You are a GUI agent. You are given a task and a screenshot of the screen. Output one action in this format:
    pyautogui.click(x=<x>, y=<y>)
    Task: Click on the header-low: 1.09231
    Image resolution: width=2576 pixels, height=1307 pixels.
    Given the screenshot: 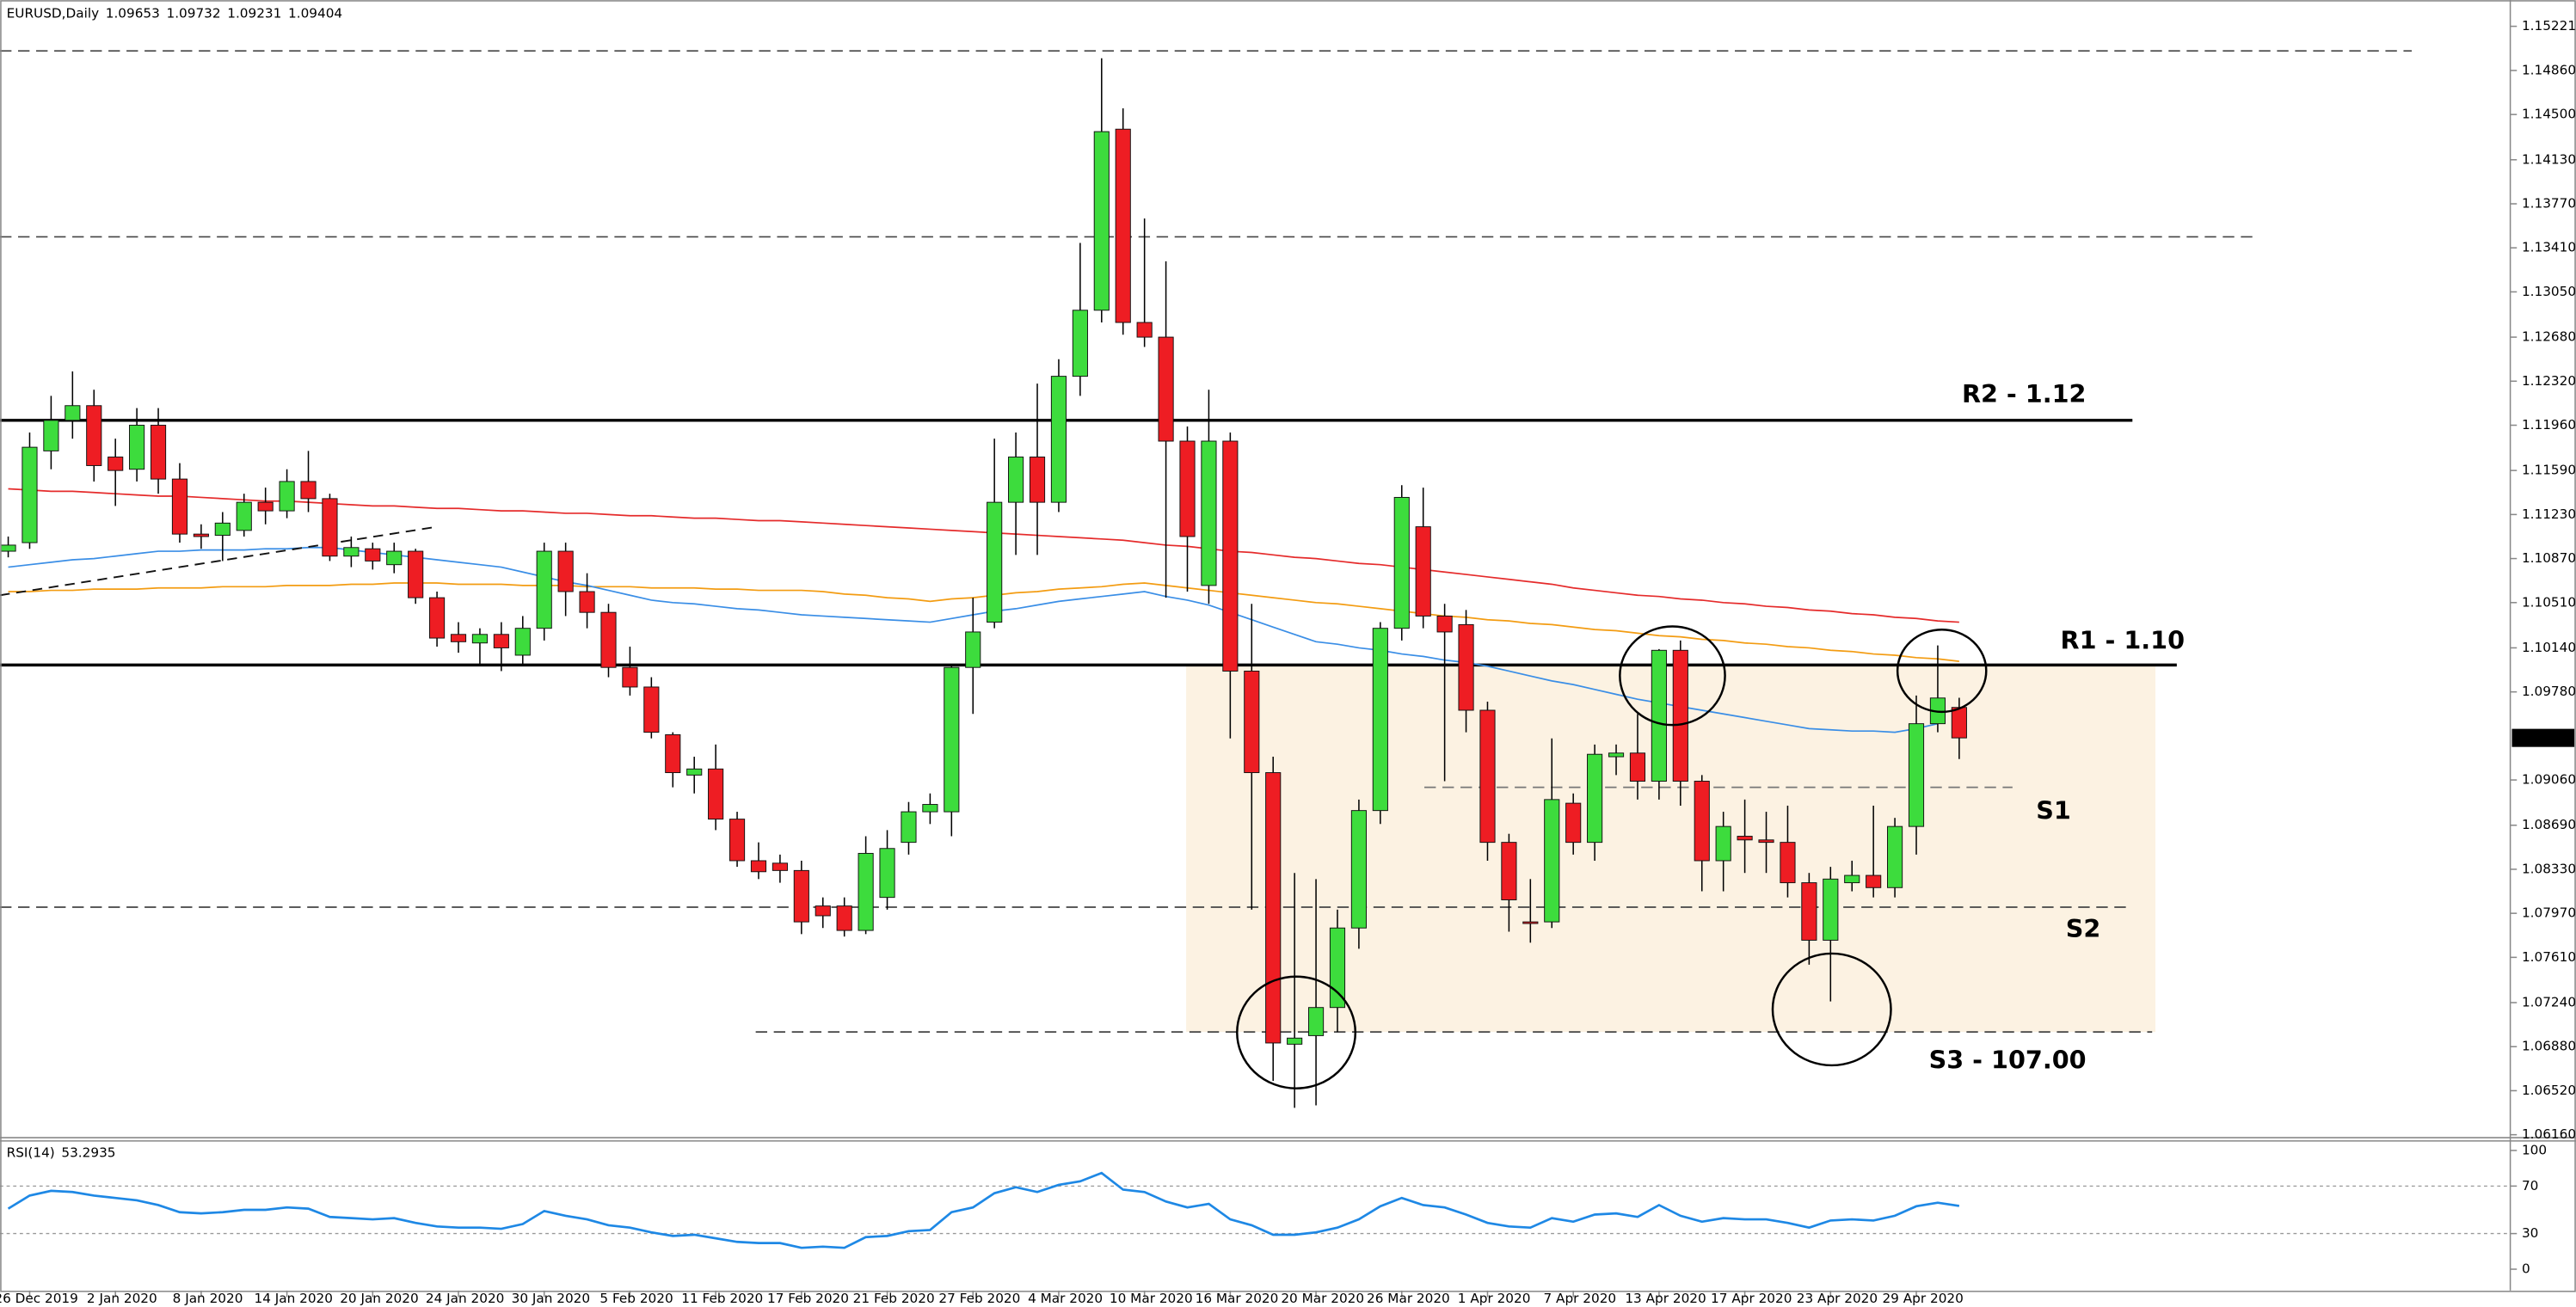 What is the action you would take?
    pyautogui.click(x=254, y=13)
    